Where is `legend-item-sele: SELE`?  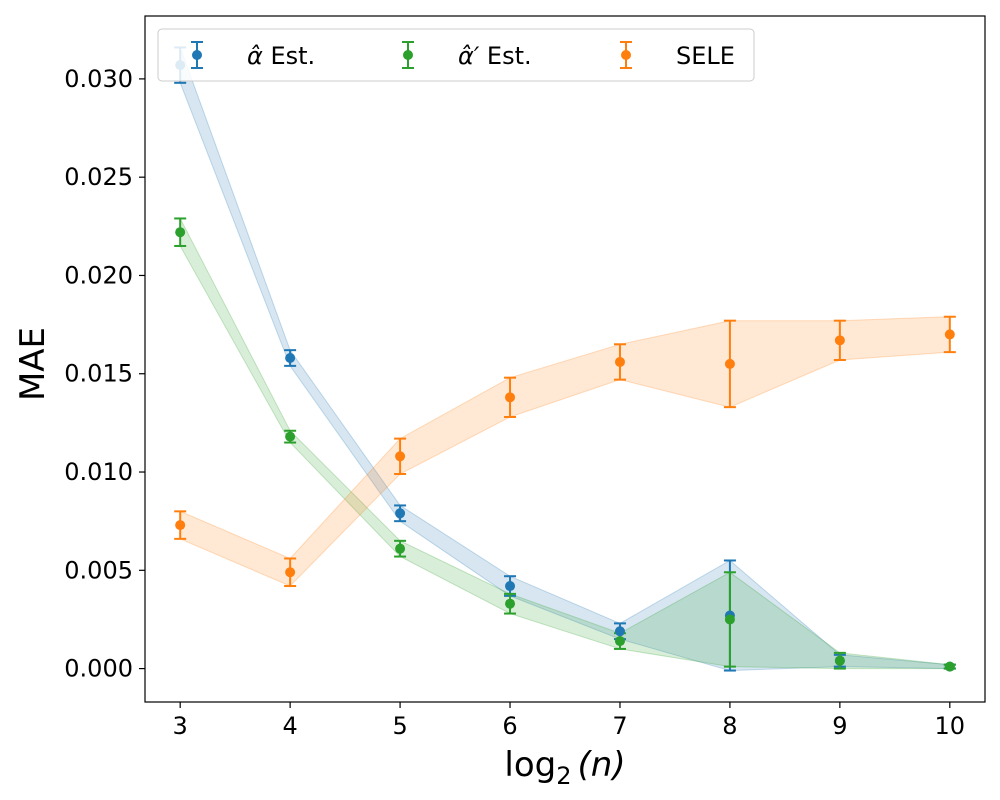
legend-item-sele: SELE is located at coordinates (677, 55).